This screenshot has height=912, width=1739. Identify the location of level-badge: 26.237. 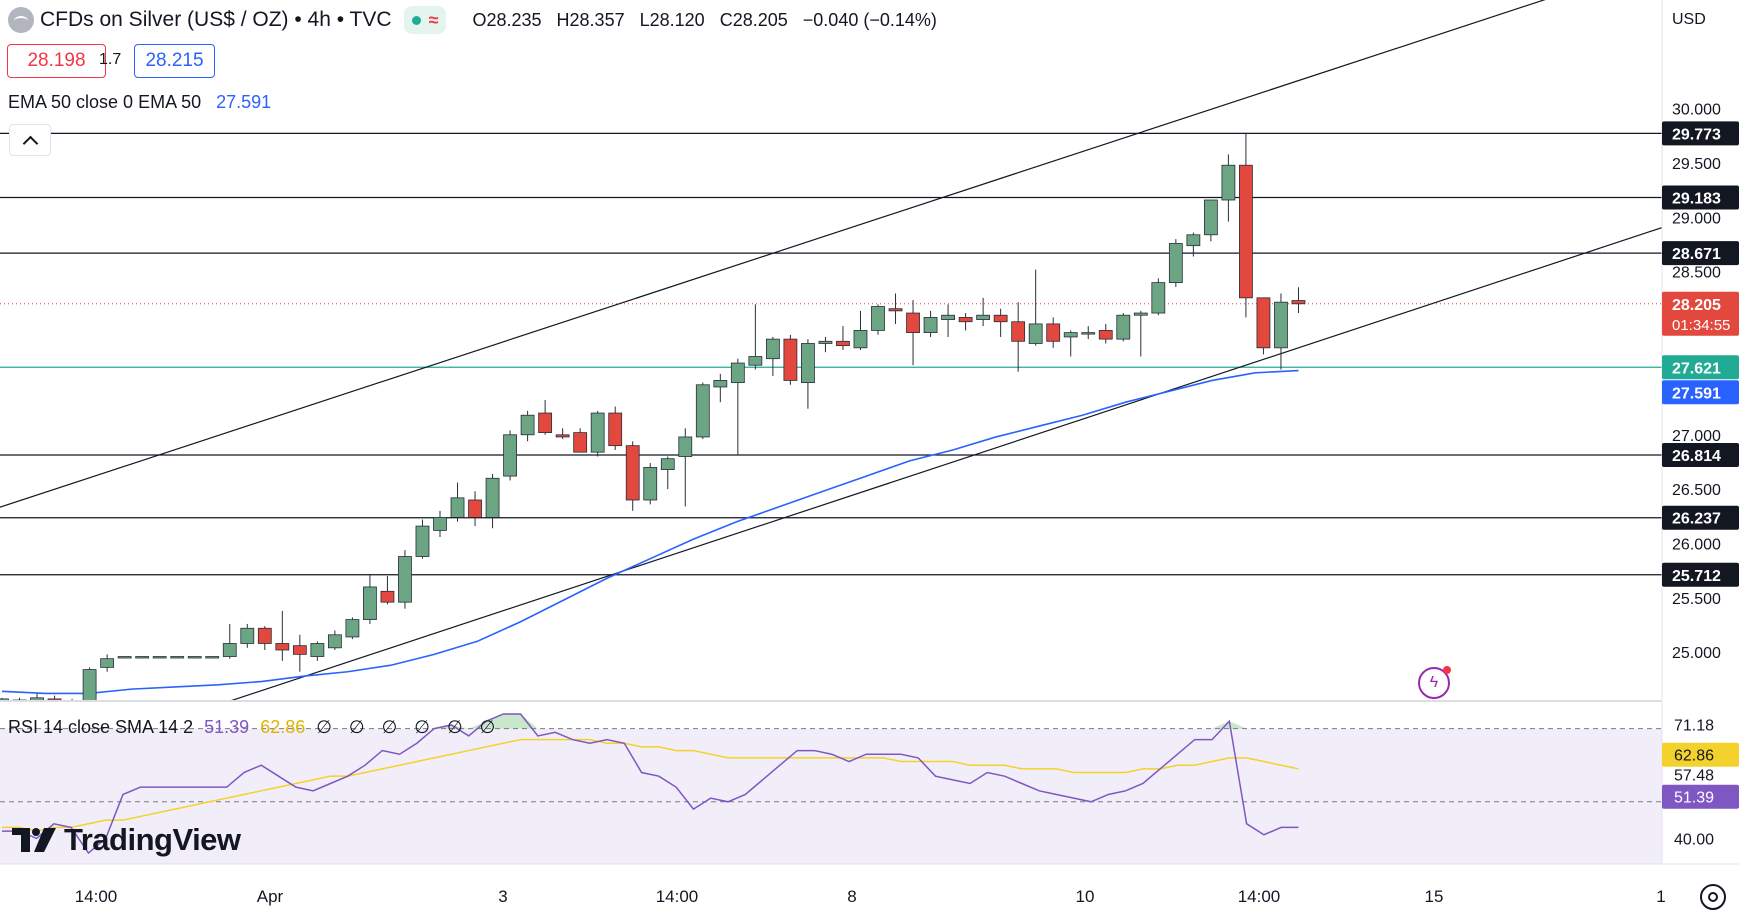
(1696, 519).